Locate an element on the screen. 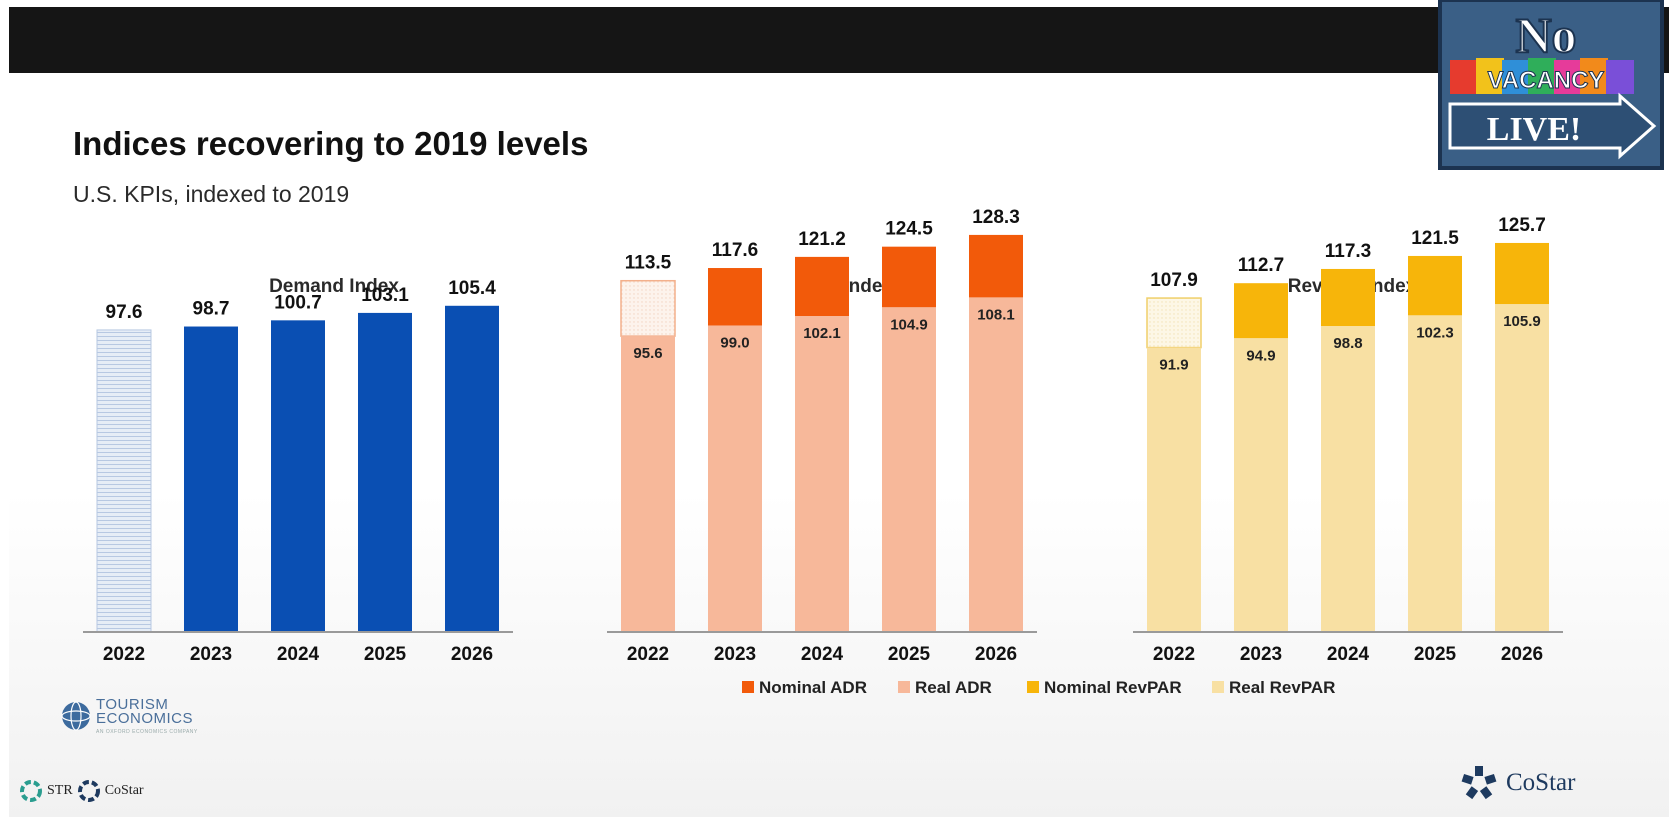  data-label-nominal: 117.6 is located at coordinates (735, 250).